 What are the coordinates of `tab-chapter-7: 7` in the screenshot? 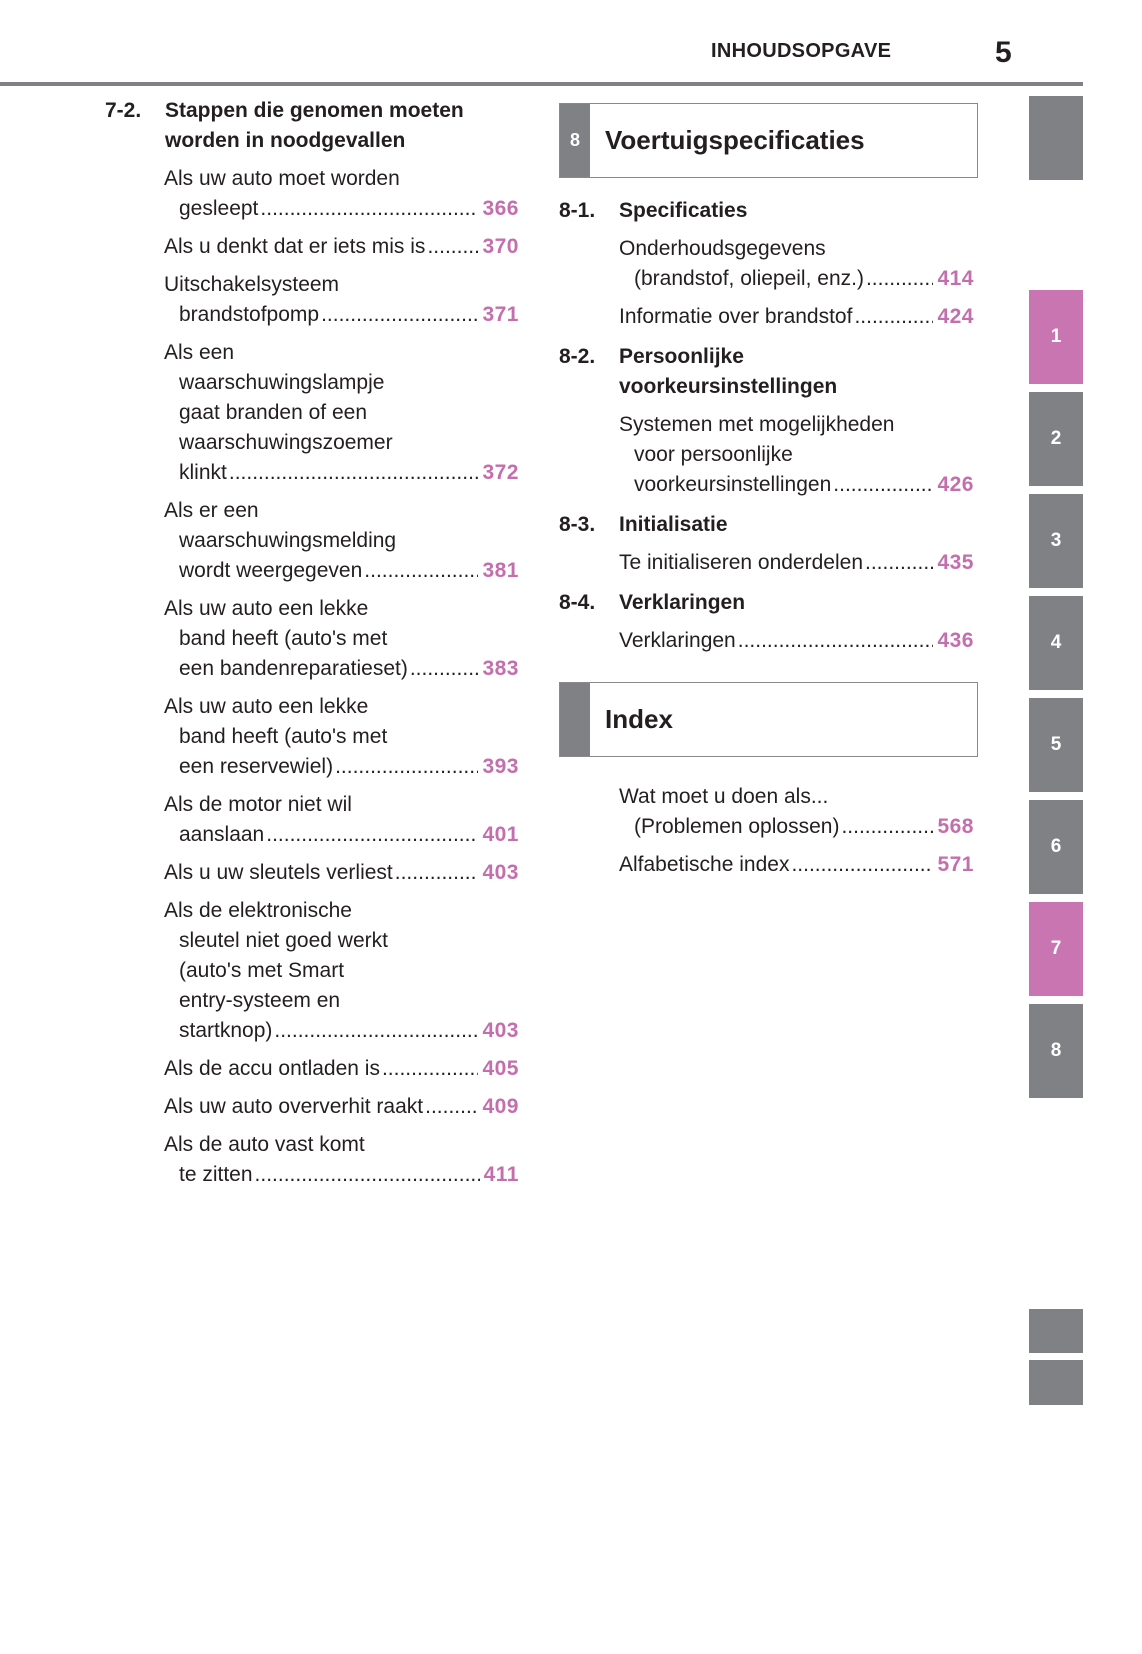 It's located at (1056, 949).